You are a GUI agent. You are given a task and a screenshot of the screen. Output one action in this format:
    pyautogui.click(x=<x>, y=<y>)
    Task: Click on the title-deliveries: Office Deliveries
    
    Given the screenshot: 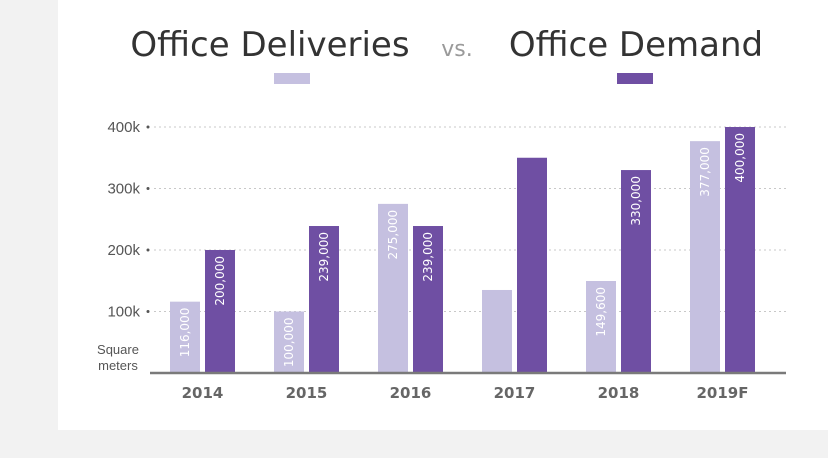 What is the action you would take?
    pyautogui.click(x=269, y=45)
    